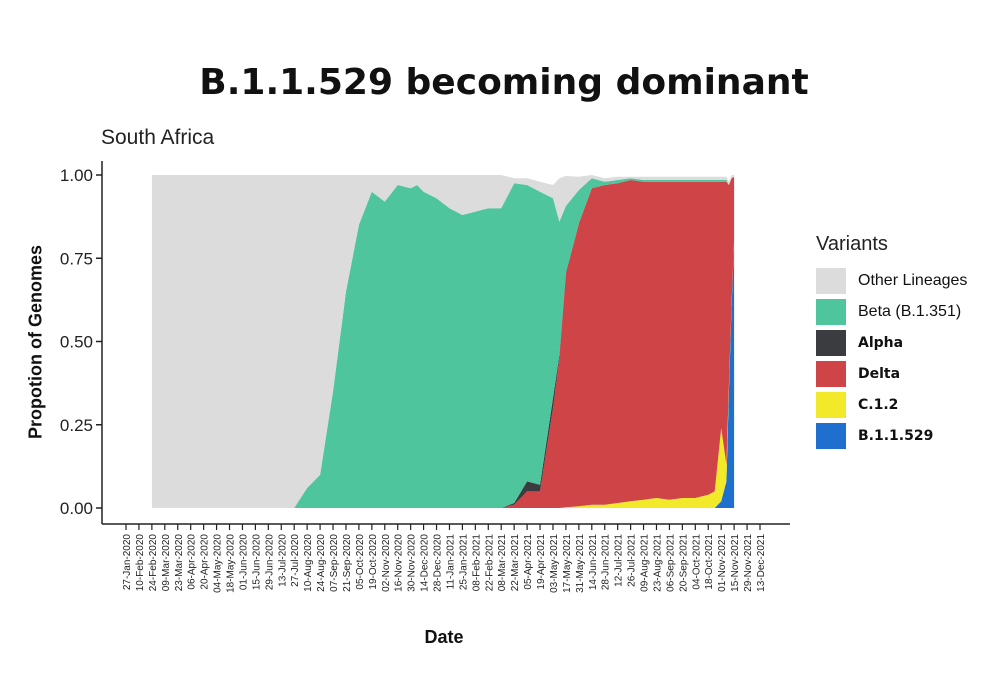  Describe the element at coordinates (619, 560) in the screenshot. I see `x-tick-label: 12-Jul-2021` at that location.